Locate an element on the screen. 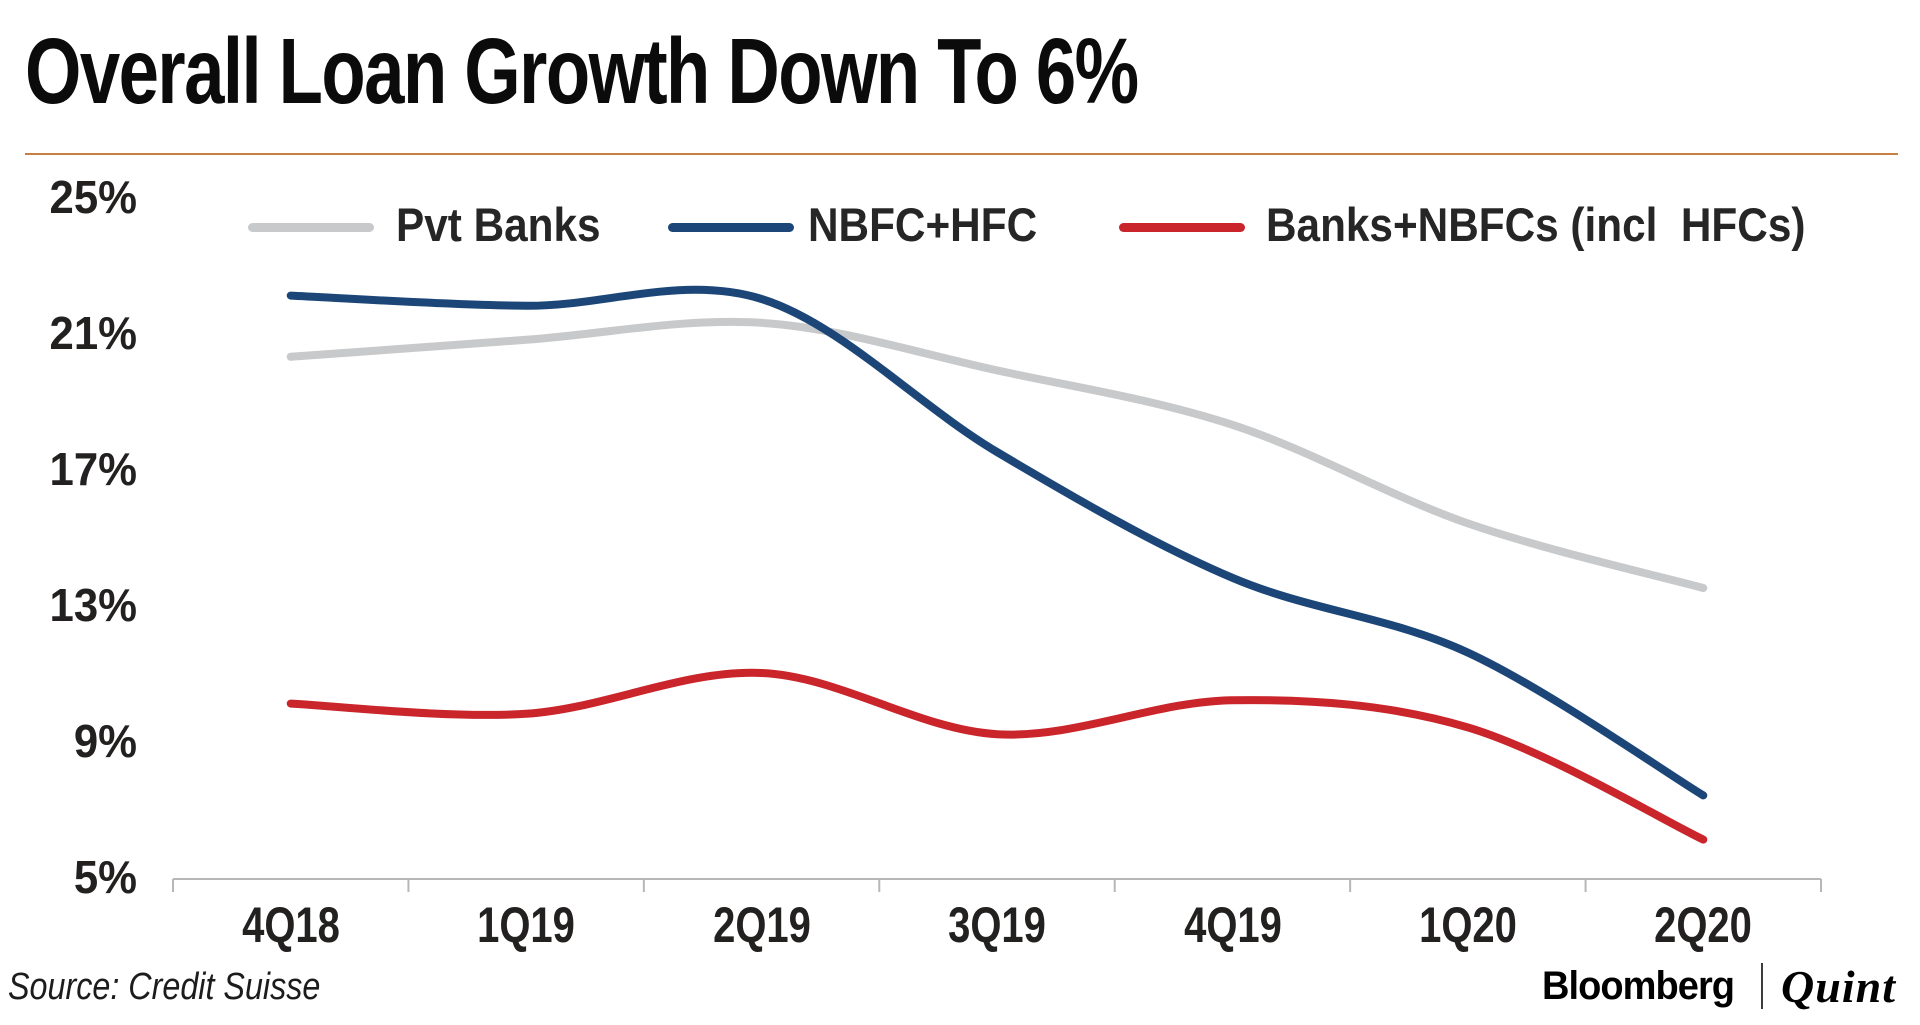  legend-swatch-banks-nbfcs is located at coordinates (1182, 227).